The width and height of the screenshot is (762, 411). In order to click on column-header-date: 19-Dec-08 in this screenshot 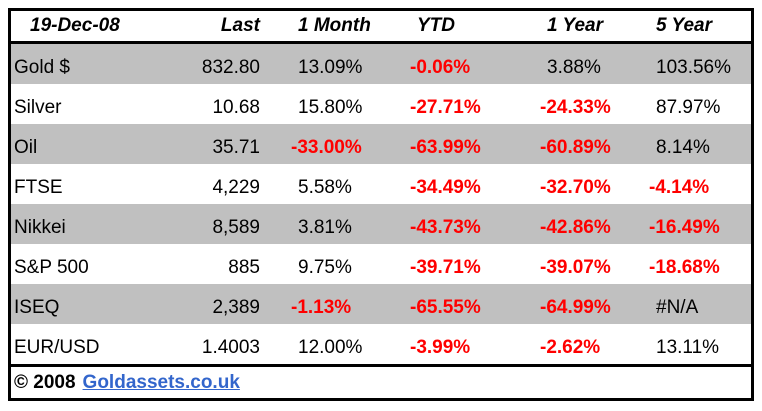, I will do `click(75, 25)`.